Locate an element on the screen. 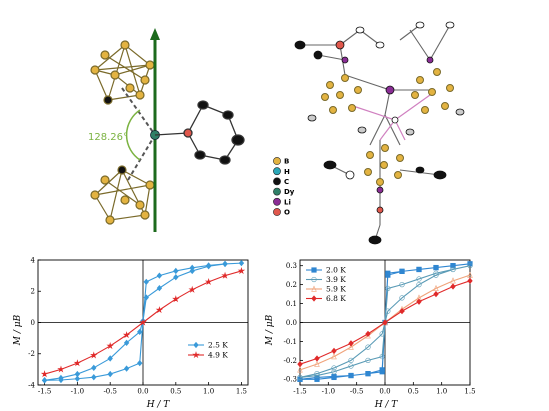 This screenshot has width=549, height=411. legend-swatch-c is located at coordinates (277, 181).